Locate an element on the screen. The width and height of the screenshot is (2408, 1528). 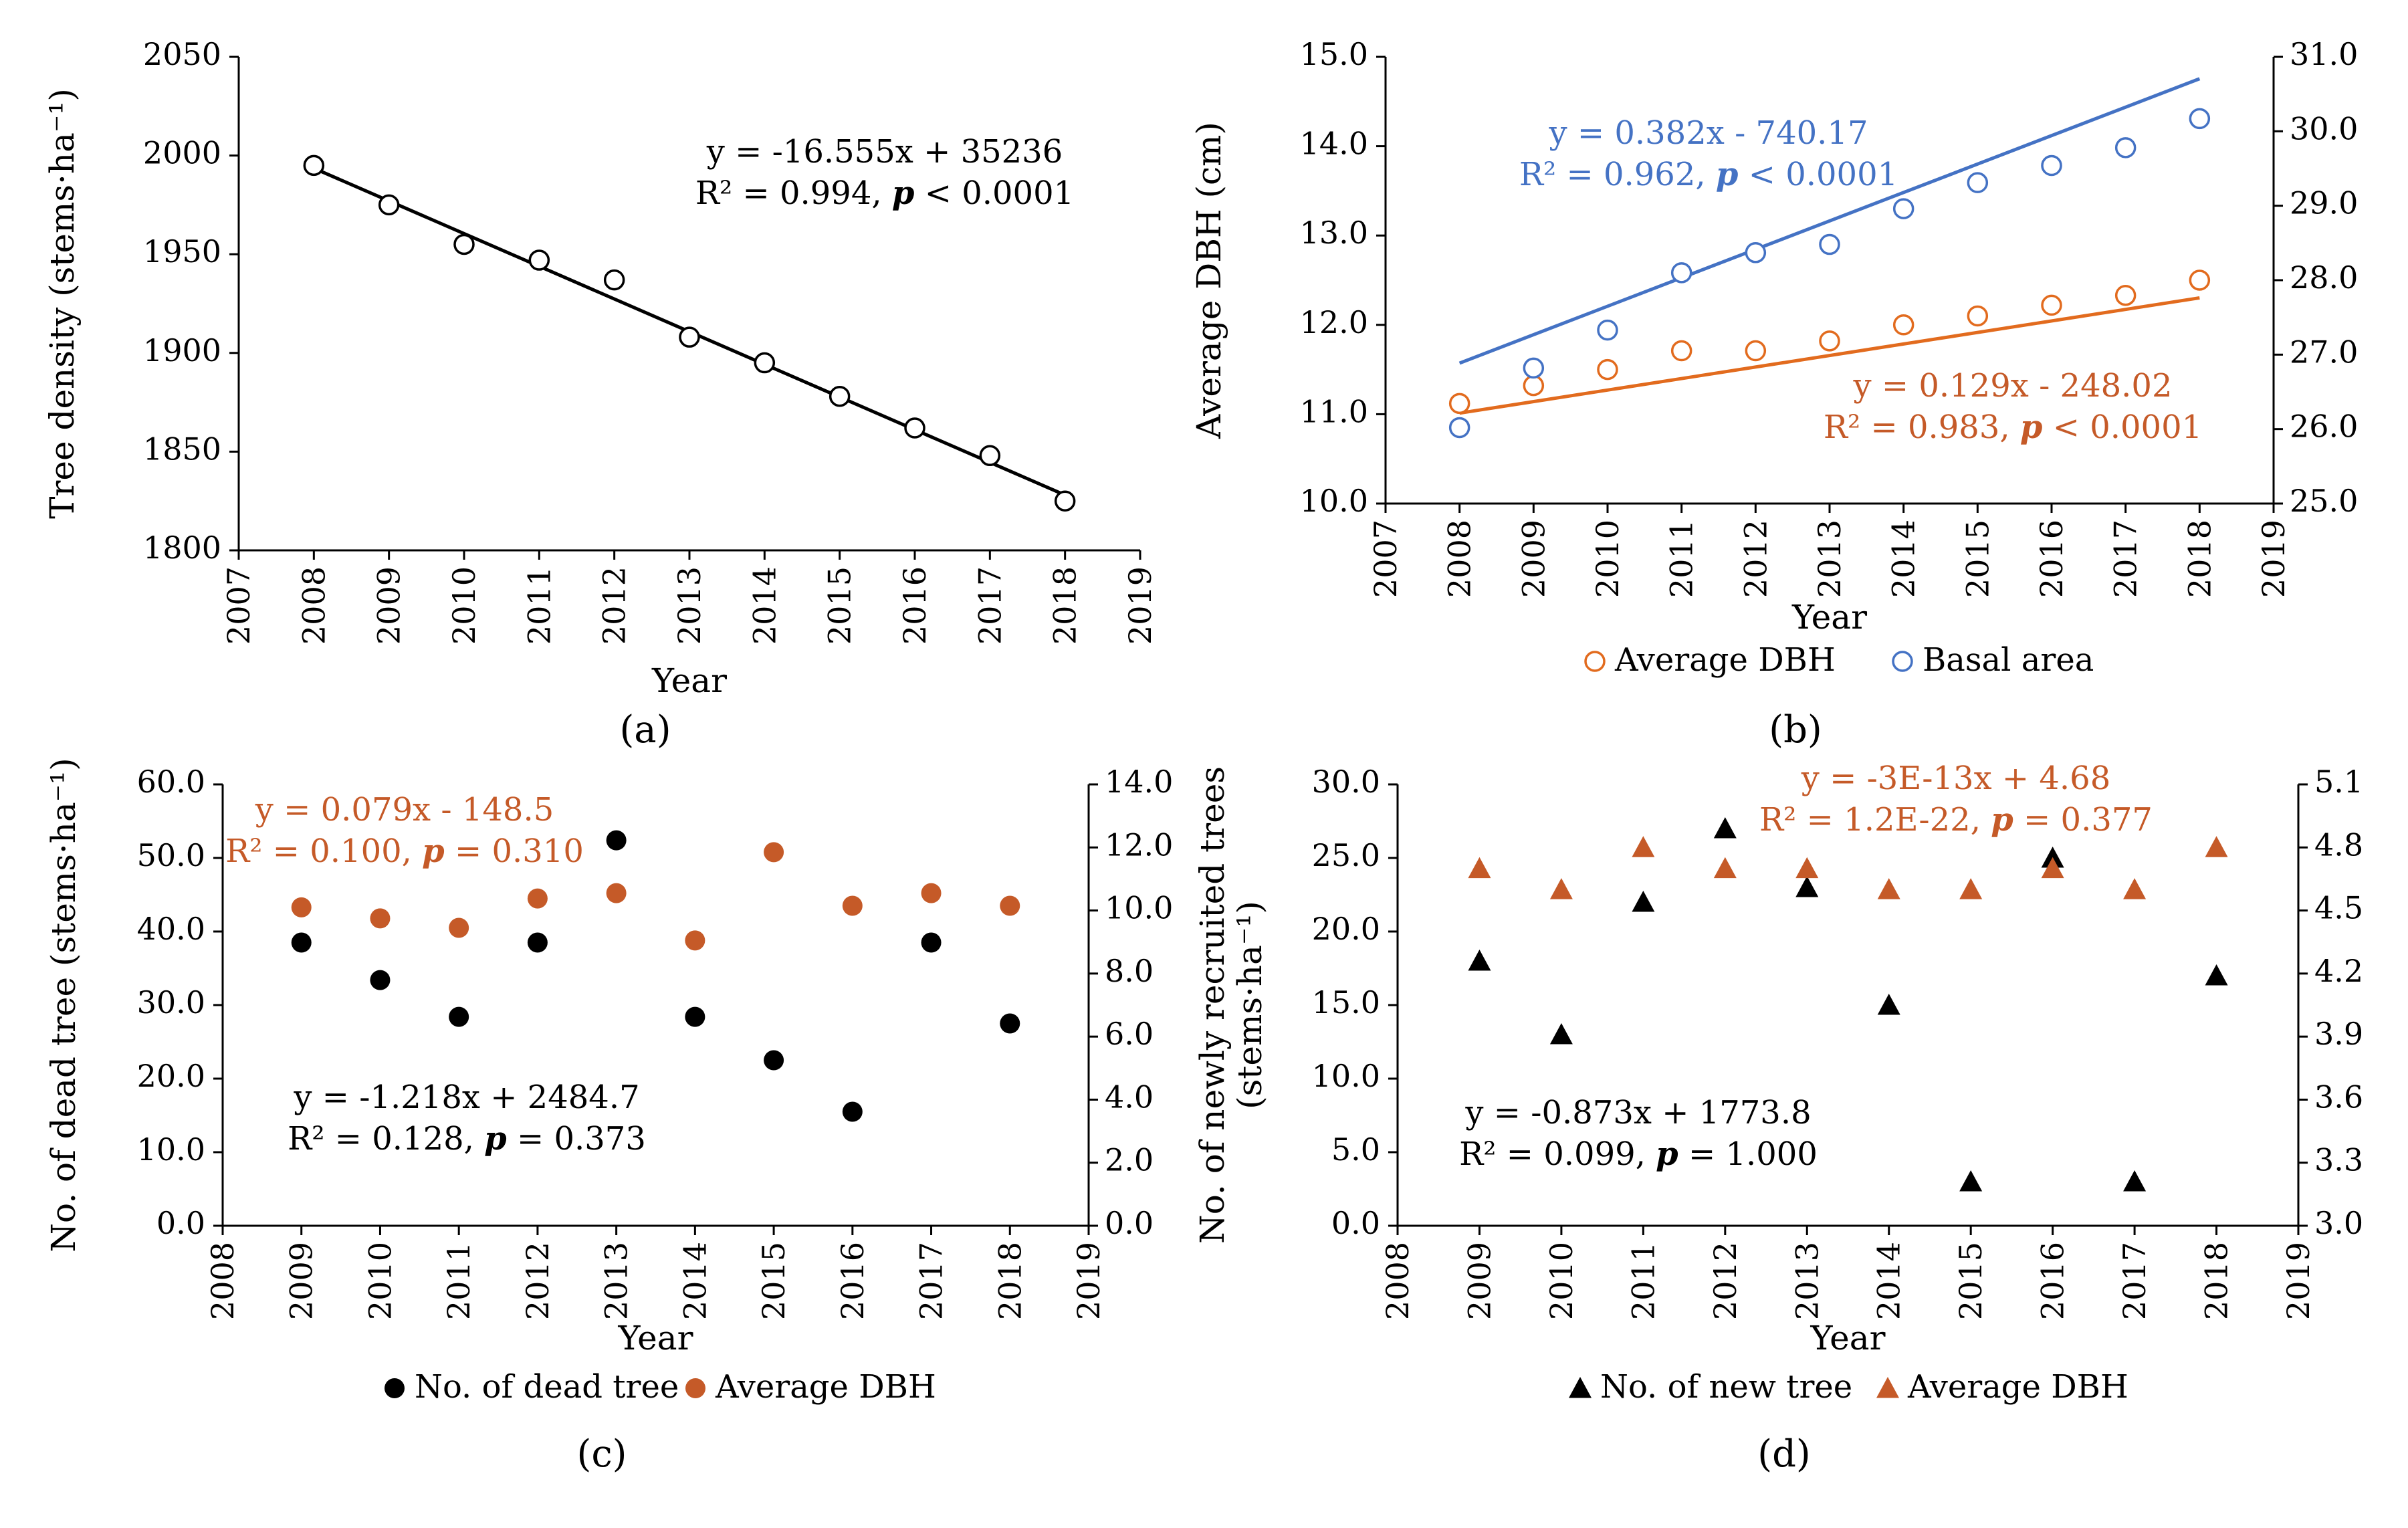
y2-tick-label: 4.2 is located at coordinates (2338, 971).